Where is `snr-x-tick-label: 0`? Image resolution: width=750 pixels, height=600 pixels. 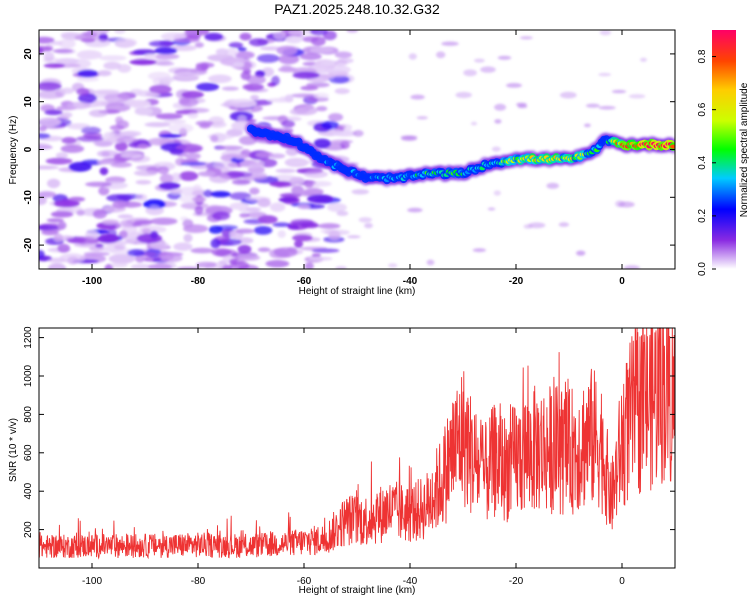 snr-x-tick-label: 0 is located at coordinates (622, 581).